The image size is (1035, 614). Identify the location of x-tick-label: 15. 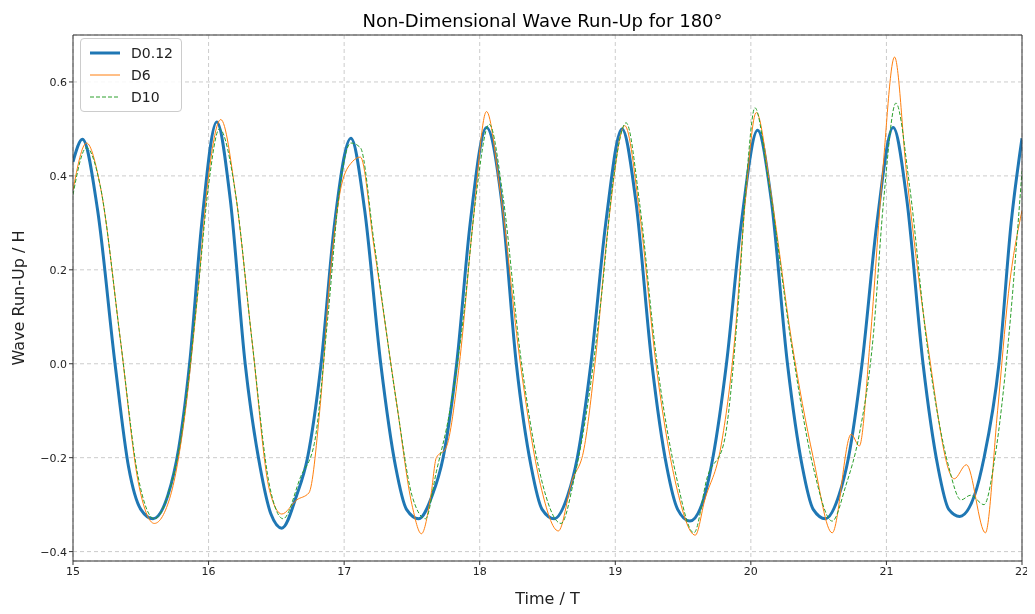
(73, 571).